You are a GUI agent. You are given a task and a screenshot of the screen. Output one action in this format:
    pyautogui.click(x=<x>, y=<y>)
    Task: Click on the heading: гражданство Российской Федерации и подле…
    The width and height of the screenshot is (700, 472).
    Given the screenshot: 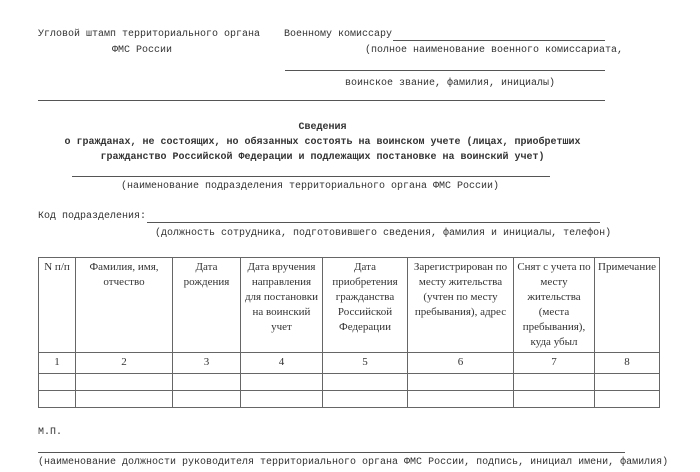 What is the action you would take?
    pyautogui.click(x=322, y=157)
    